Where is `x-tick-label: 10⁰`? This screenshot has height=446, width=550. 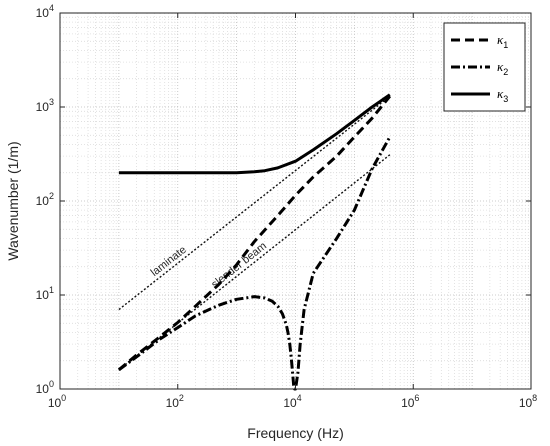 x-tick-label: 10⁰ is located at coordinates (57, 401).